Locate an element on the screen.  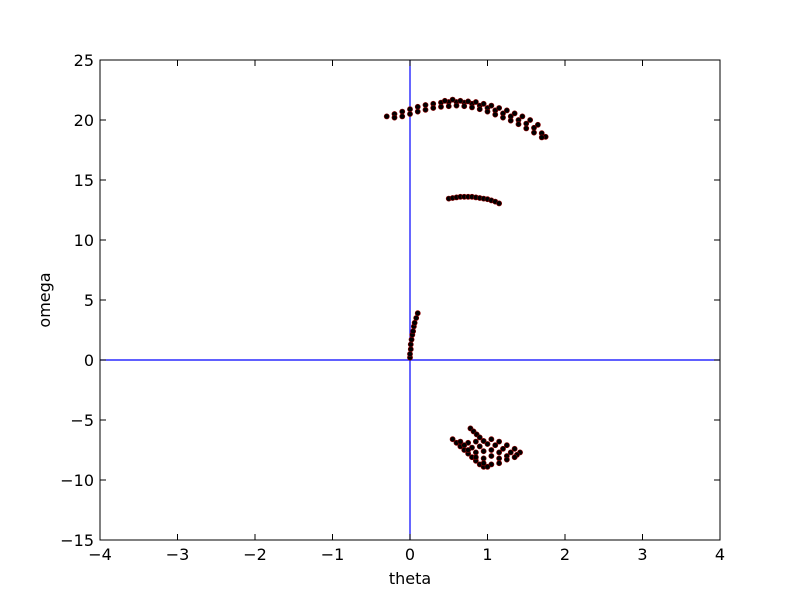
y-tick-label: 25 is located at coordinates (84, 60).